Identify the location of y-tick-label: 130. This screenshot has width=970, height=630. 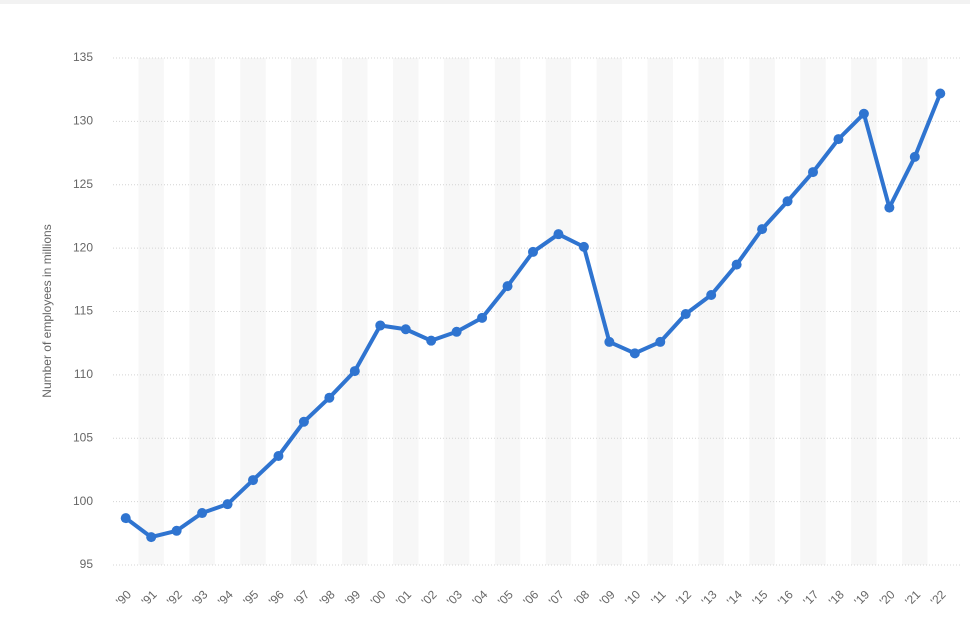
(83, 121).